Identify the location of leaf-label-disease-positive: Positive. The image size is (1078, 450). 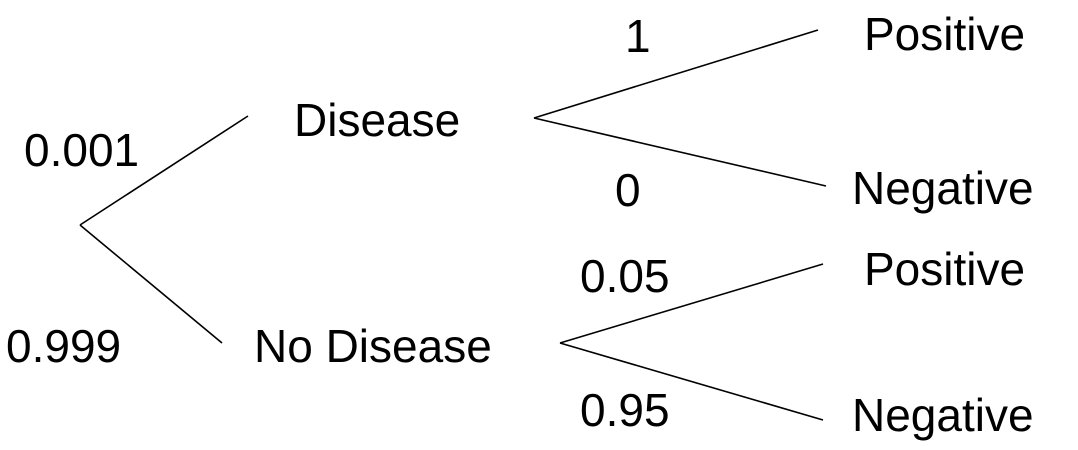
(944, 34).